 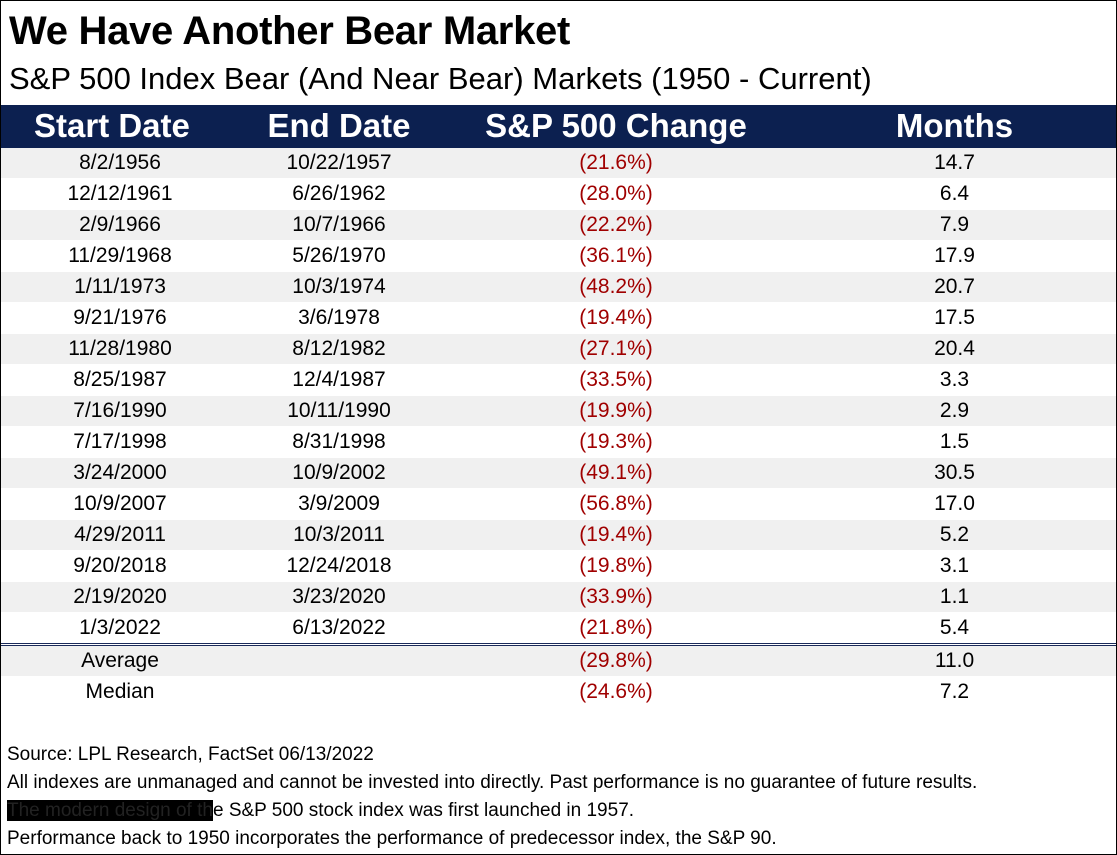 I want to click on end-date-cell: 6/13/2022, so click(x=339, y=628).